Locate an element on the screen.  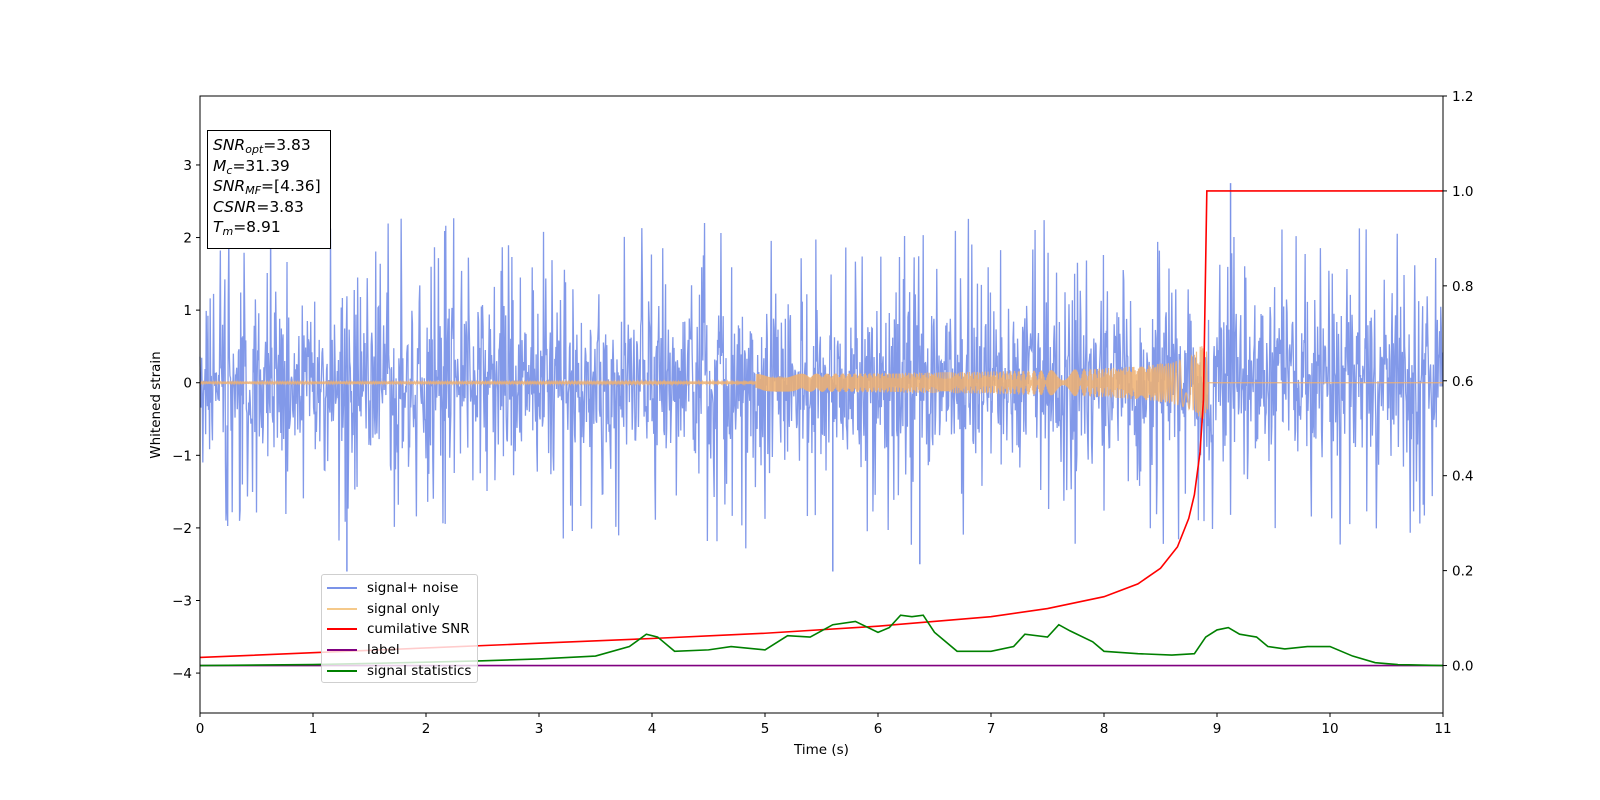
y2-tick-label: 0.6 is located at coordinates (1462, 382).